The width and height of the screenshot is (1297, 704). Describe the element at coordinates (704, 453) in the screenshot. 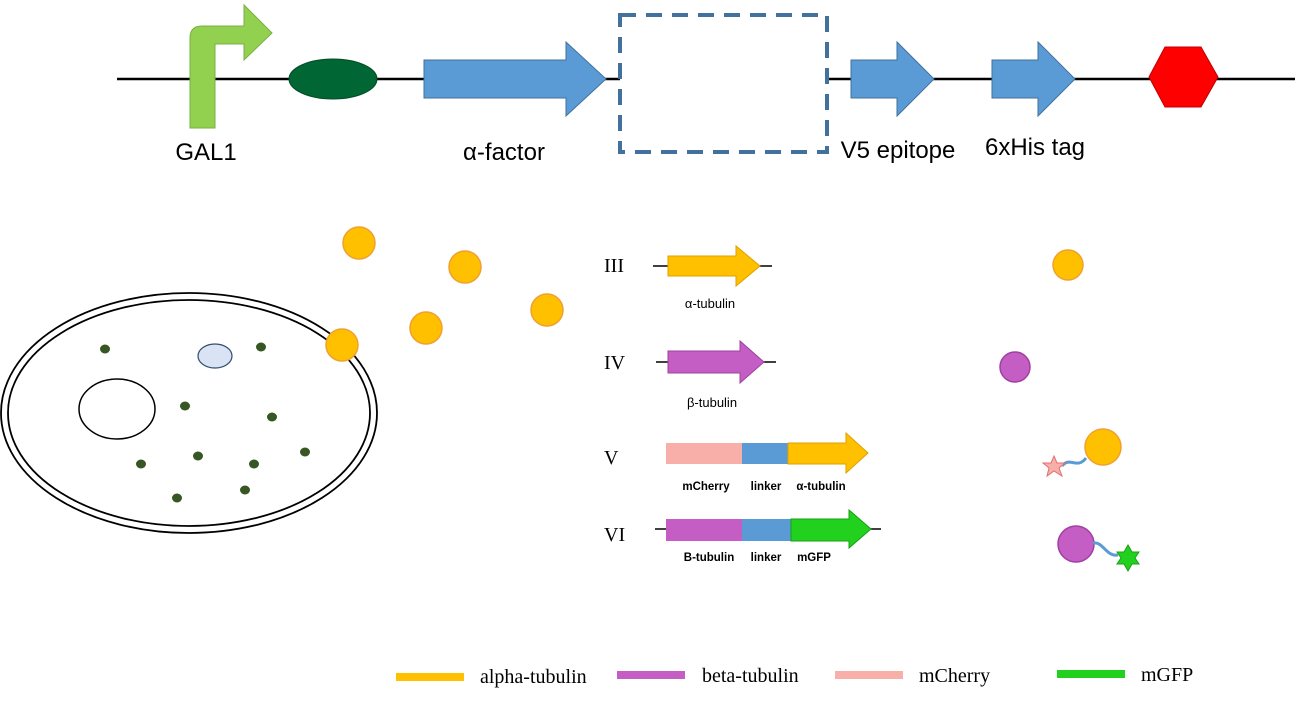

I see `mcherry-segment` at that location.